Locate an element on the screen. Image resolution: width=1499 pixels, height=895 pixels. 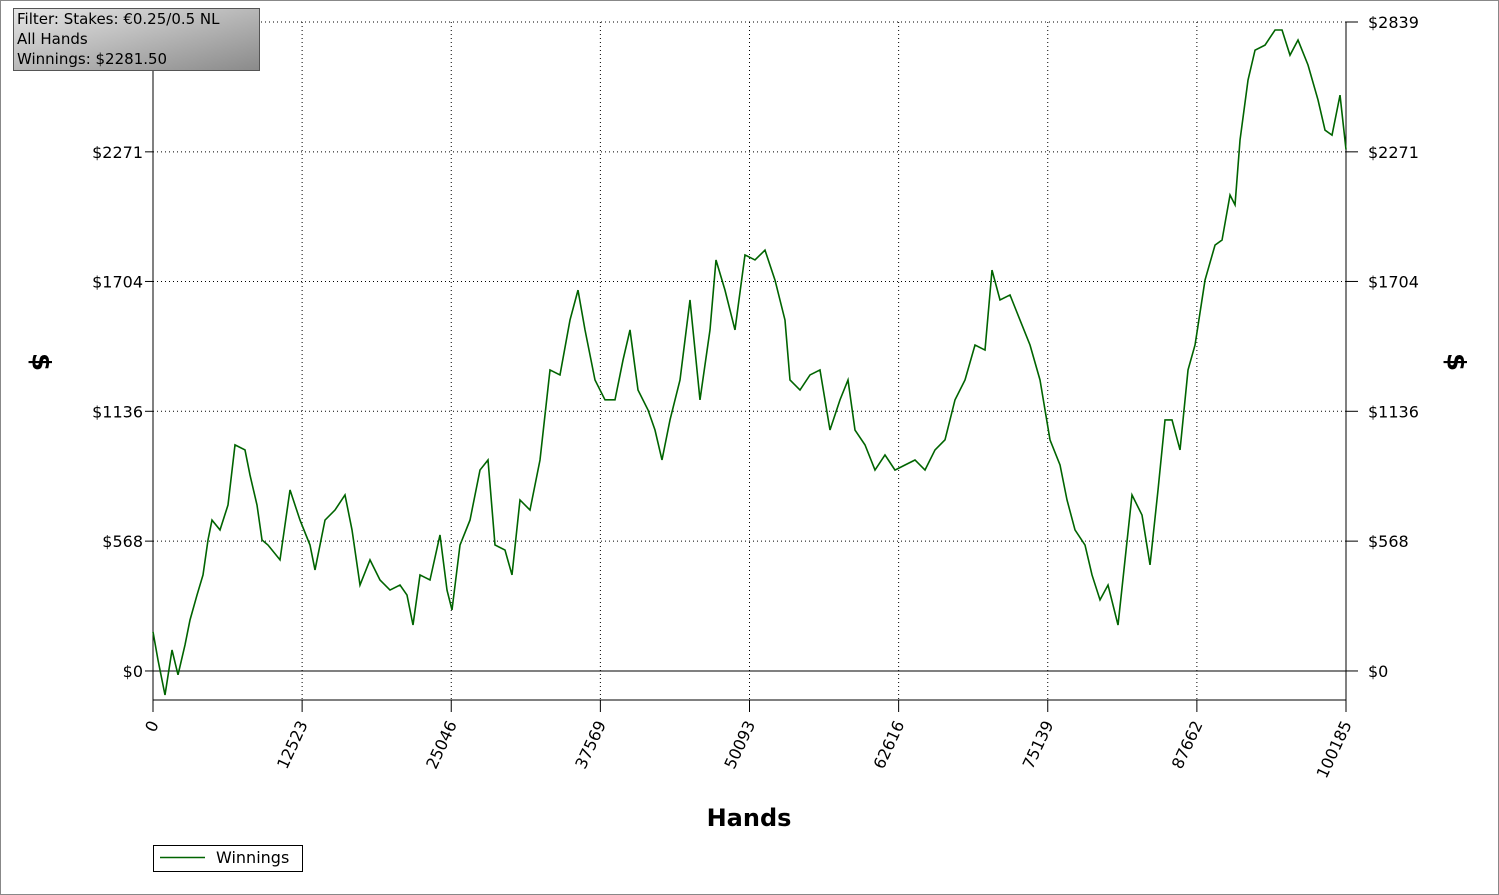
info-line: Filter: Stakes: €0.25/0.5 NL is located at coordinates (118, 19).